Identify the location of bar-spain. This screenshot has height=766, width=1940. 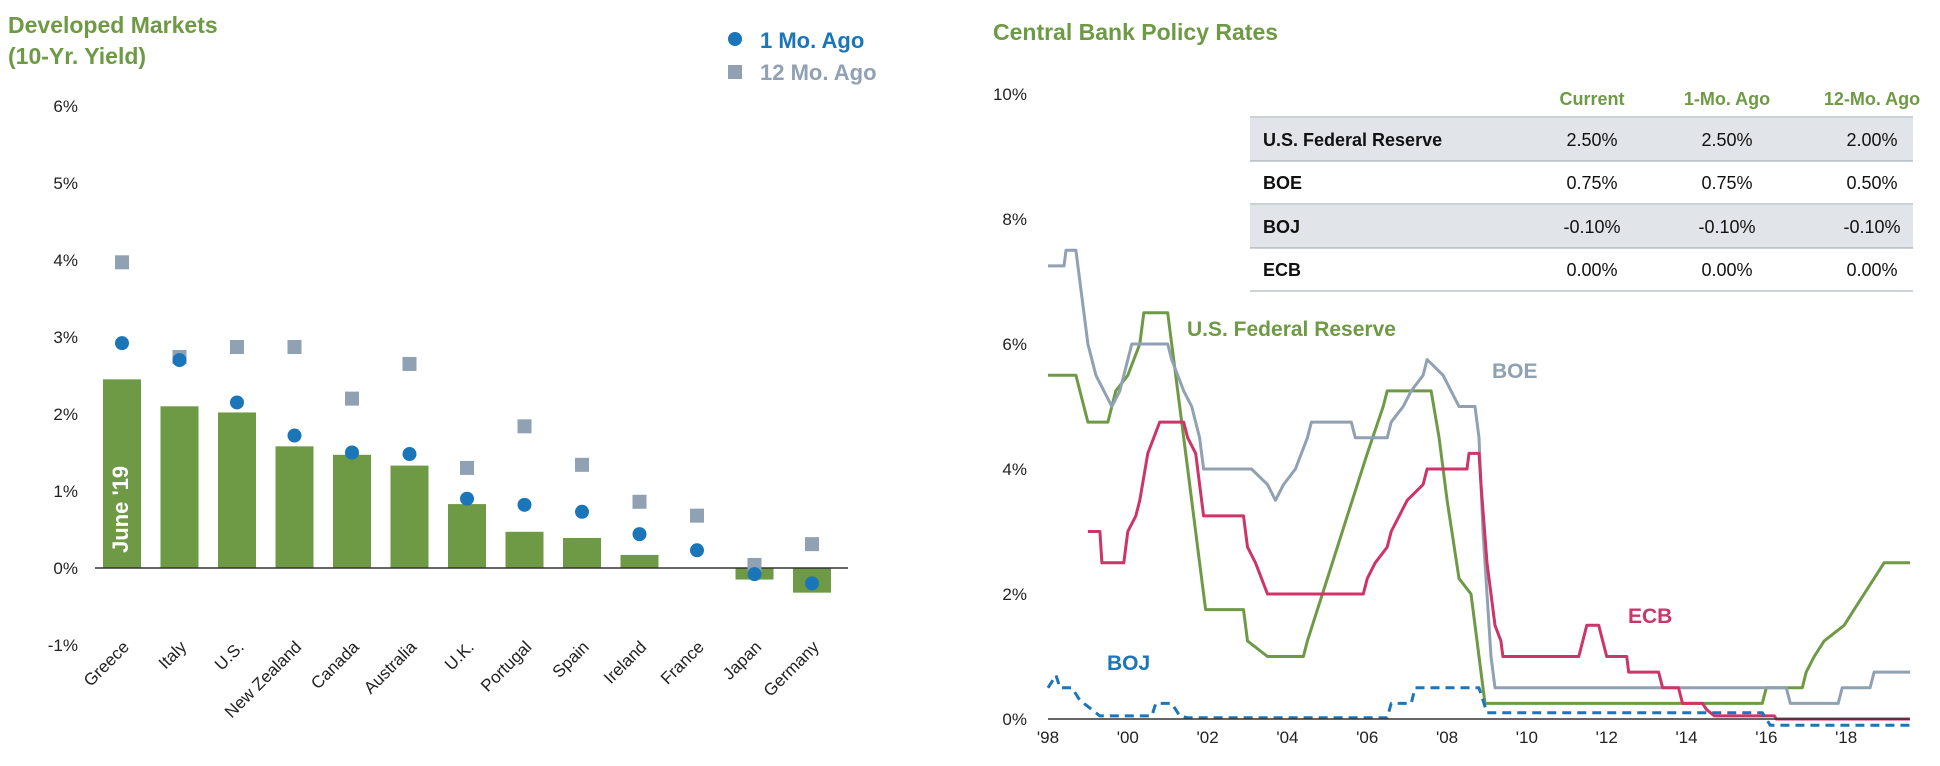
(582, 552).